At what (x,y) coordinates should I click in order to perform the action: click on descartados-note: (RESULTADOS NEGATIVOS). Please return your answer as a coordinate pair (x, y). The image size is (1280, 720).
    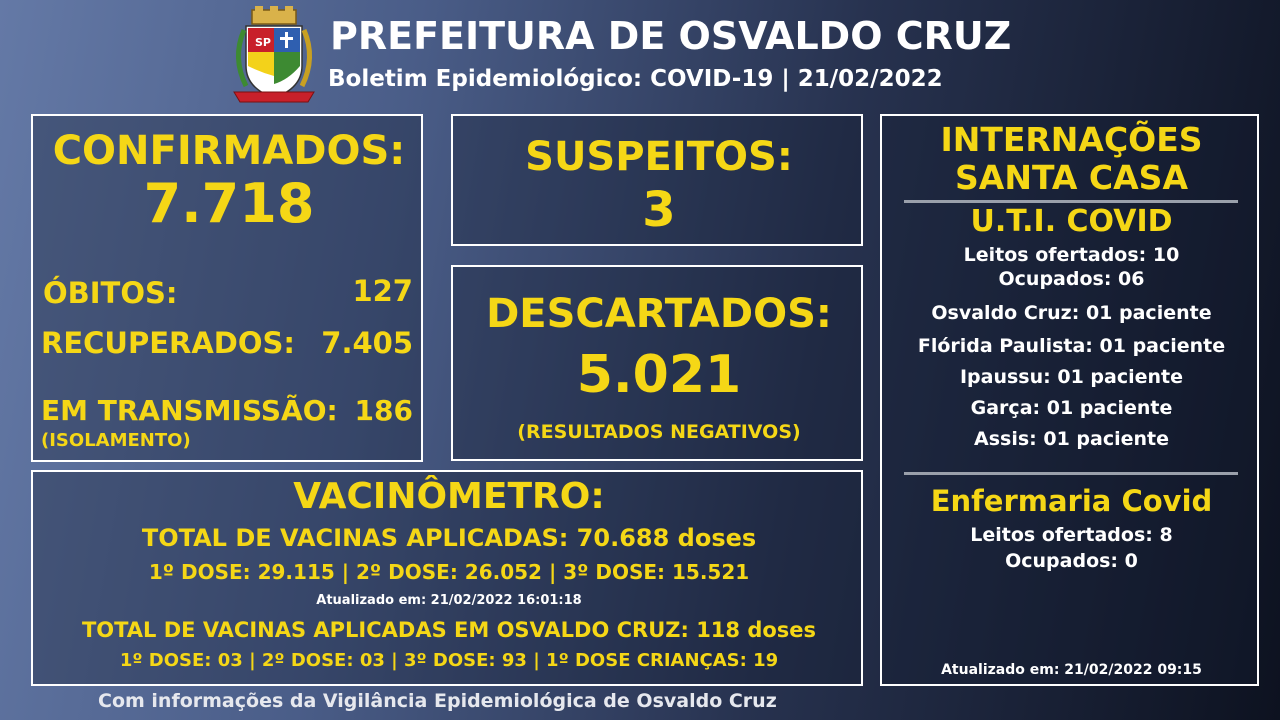
    Looking at the image, I should click on (659, 432).